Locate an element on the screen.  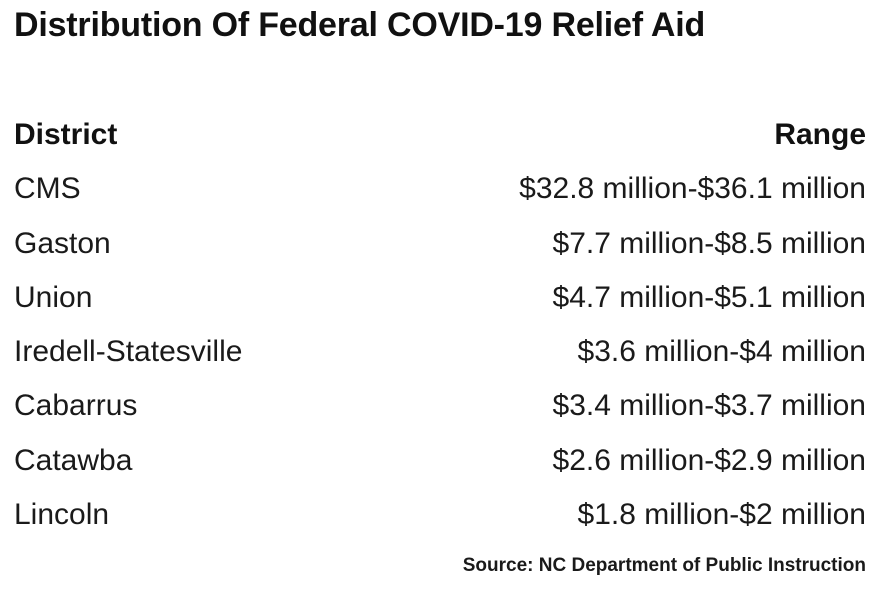
district-name: CMS is located at coordinates (47, 189).